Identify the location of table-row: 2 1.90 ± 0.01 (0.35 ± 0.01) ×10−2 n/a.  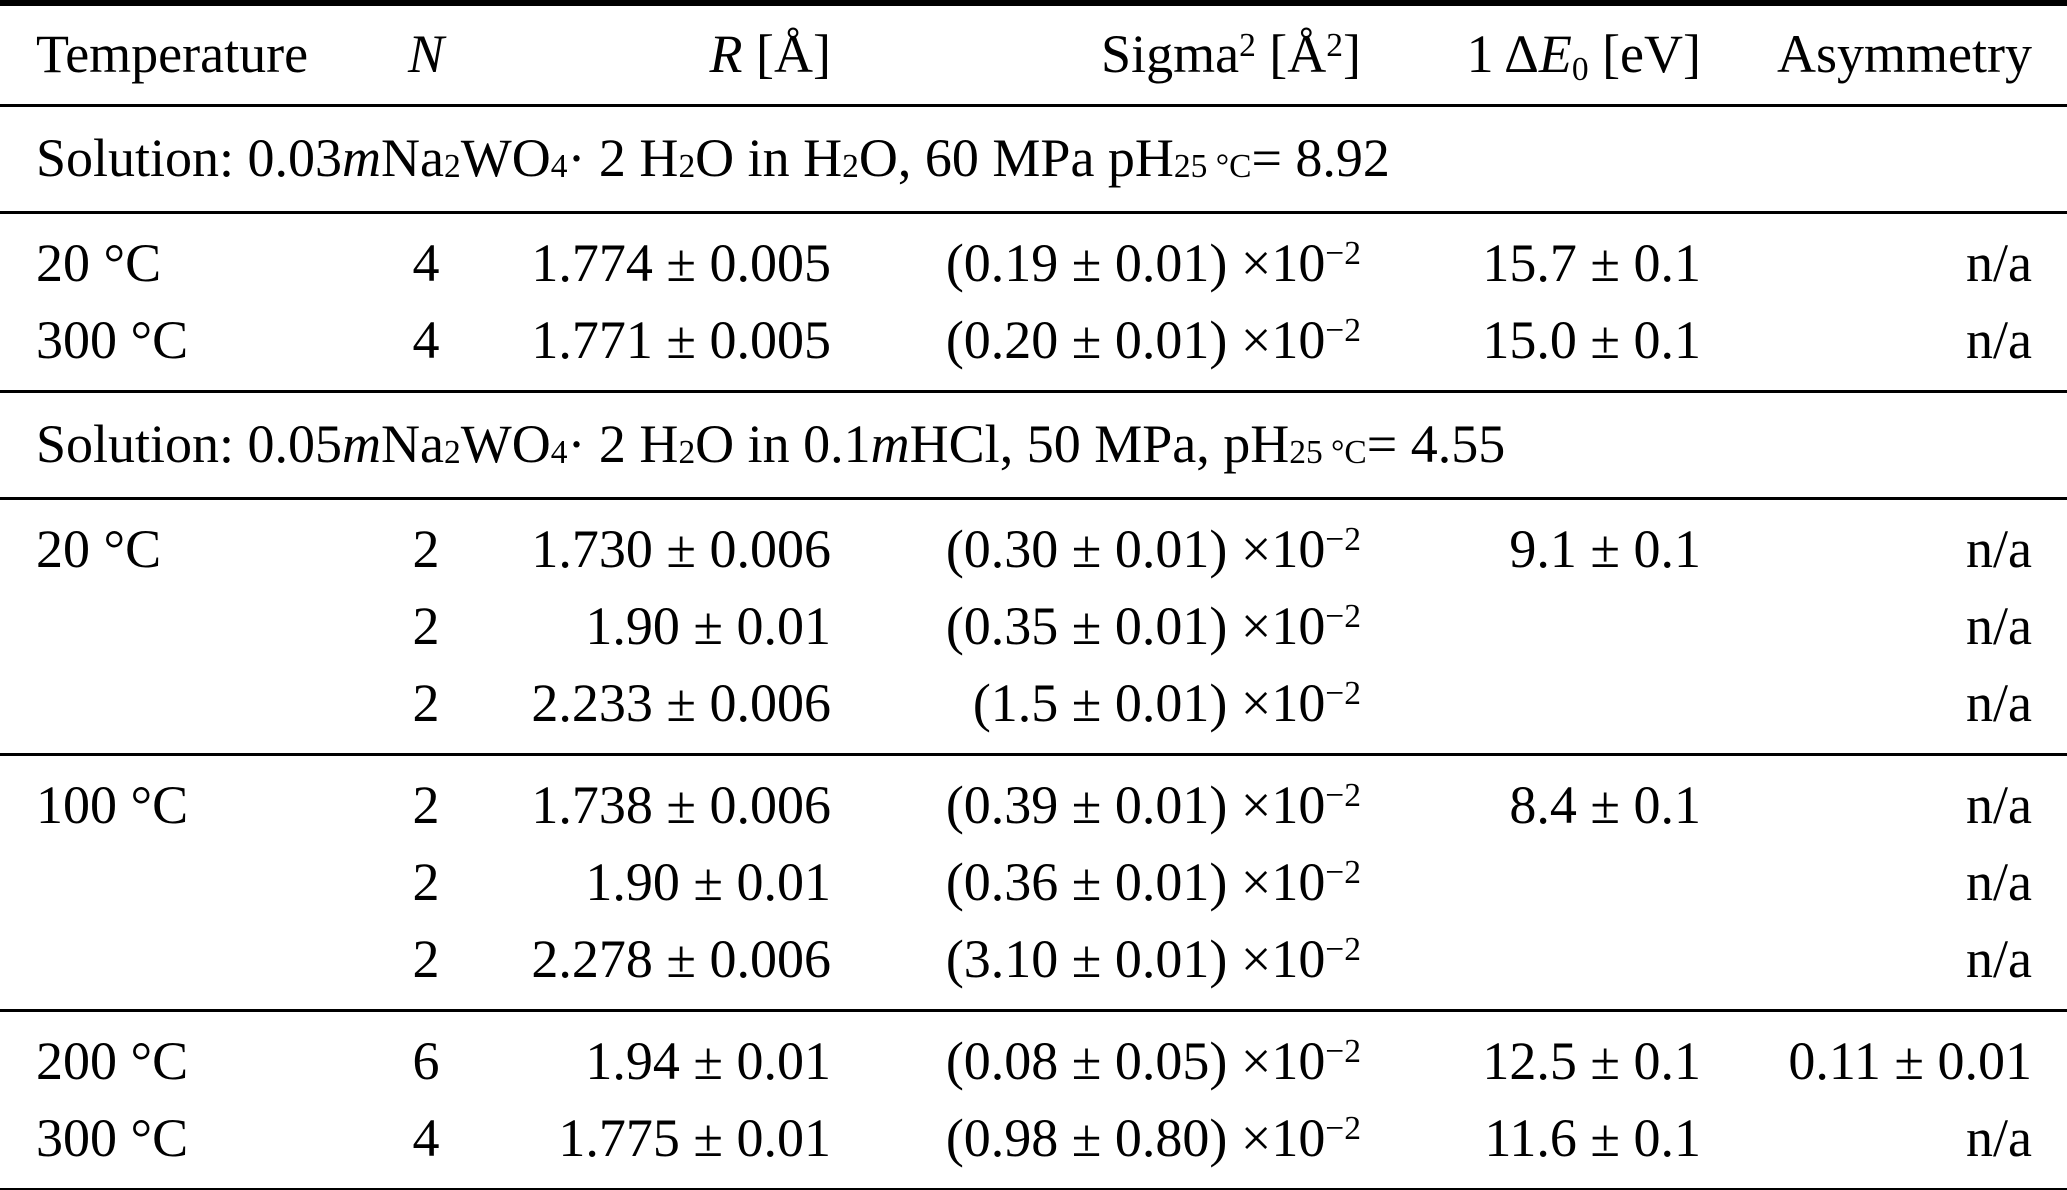
(1033, 626).